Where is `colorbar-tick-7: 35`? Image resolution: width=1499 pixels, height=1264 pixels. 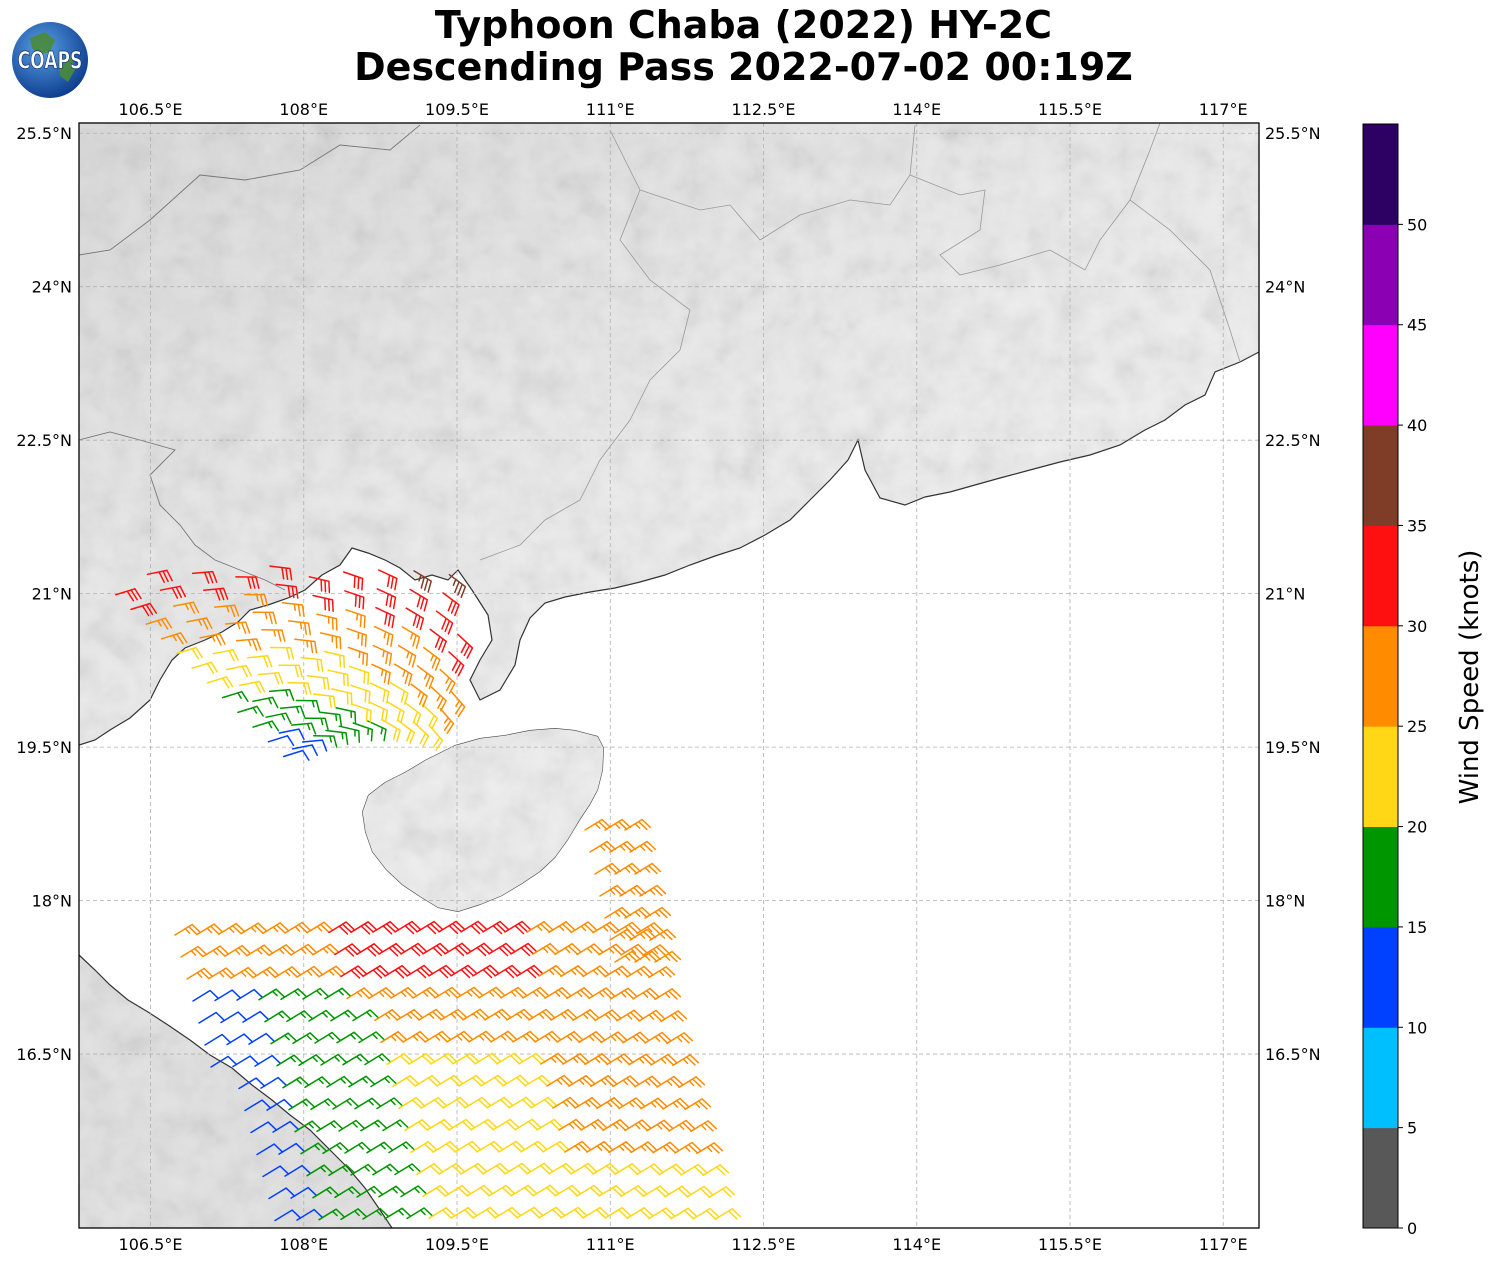 colorbar-tick-7: 35 is located at coordinates (1417, 525).